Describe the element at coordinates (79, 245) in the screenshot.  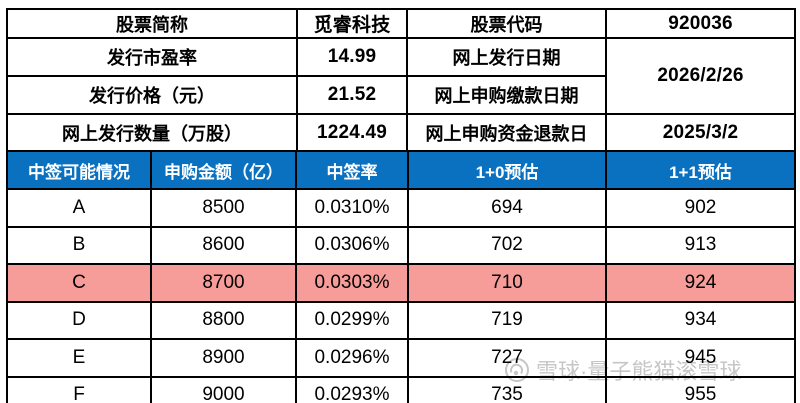
I see `case-cell: B` at that location.